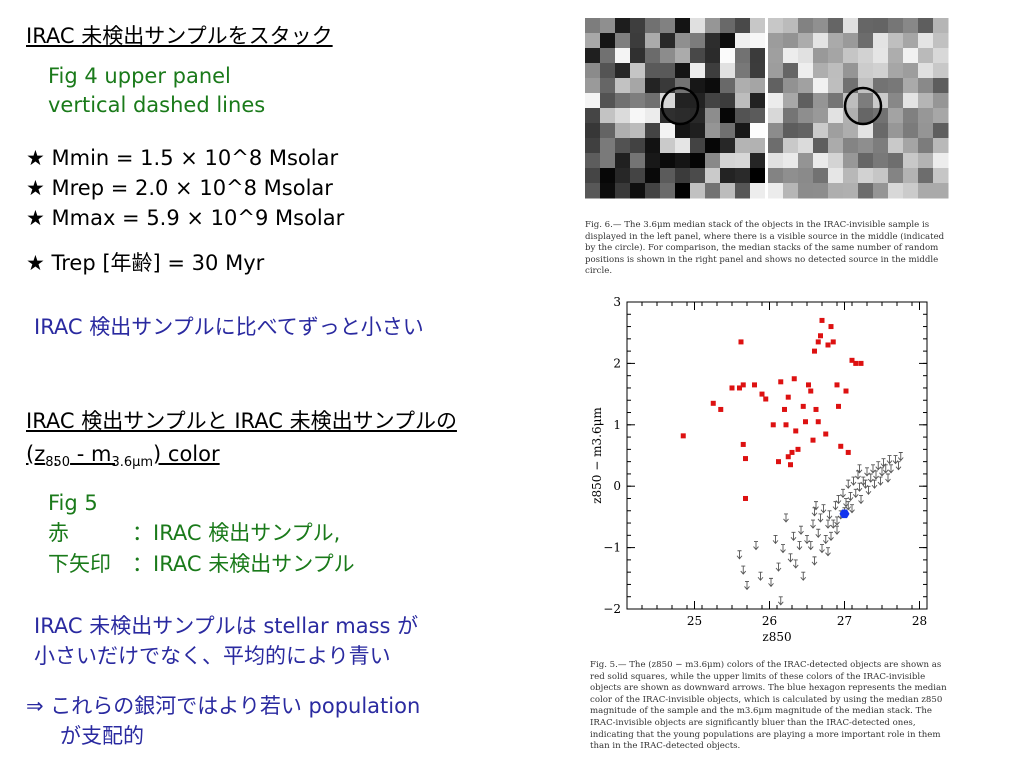 The width and height of the screenshot is (1024, 768). Describe the element at coordinates (229, 327) in the screenshot. I see `note-much-smaller: IRAC 検出サンプルに比べてずっと小さい` at that location.